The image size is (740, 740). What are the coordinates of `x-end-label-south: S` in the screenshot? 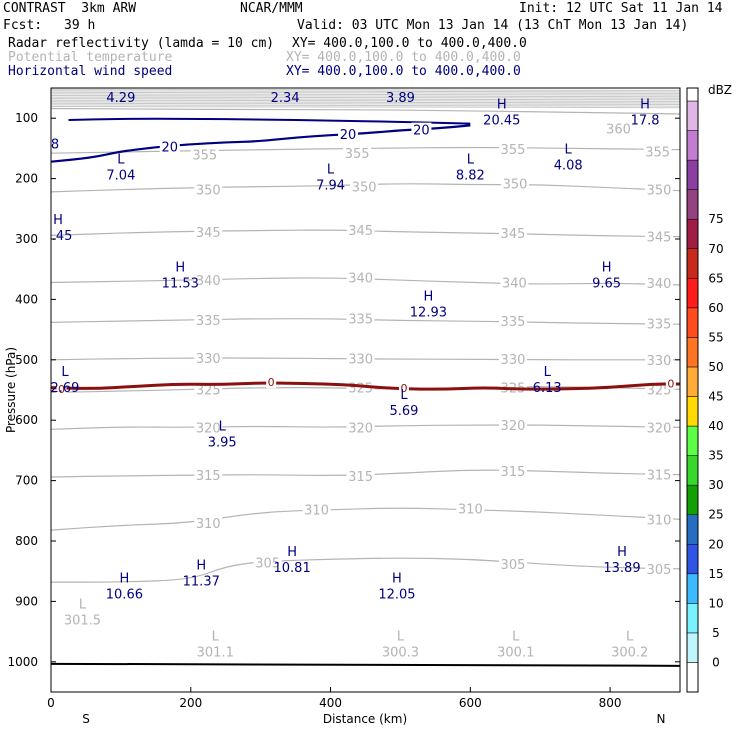 It's located at (86, 719).